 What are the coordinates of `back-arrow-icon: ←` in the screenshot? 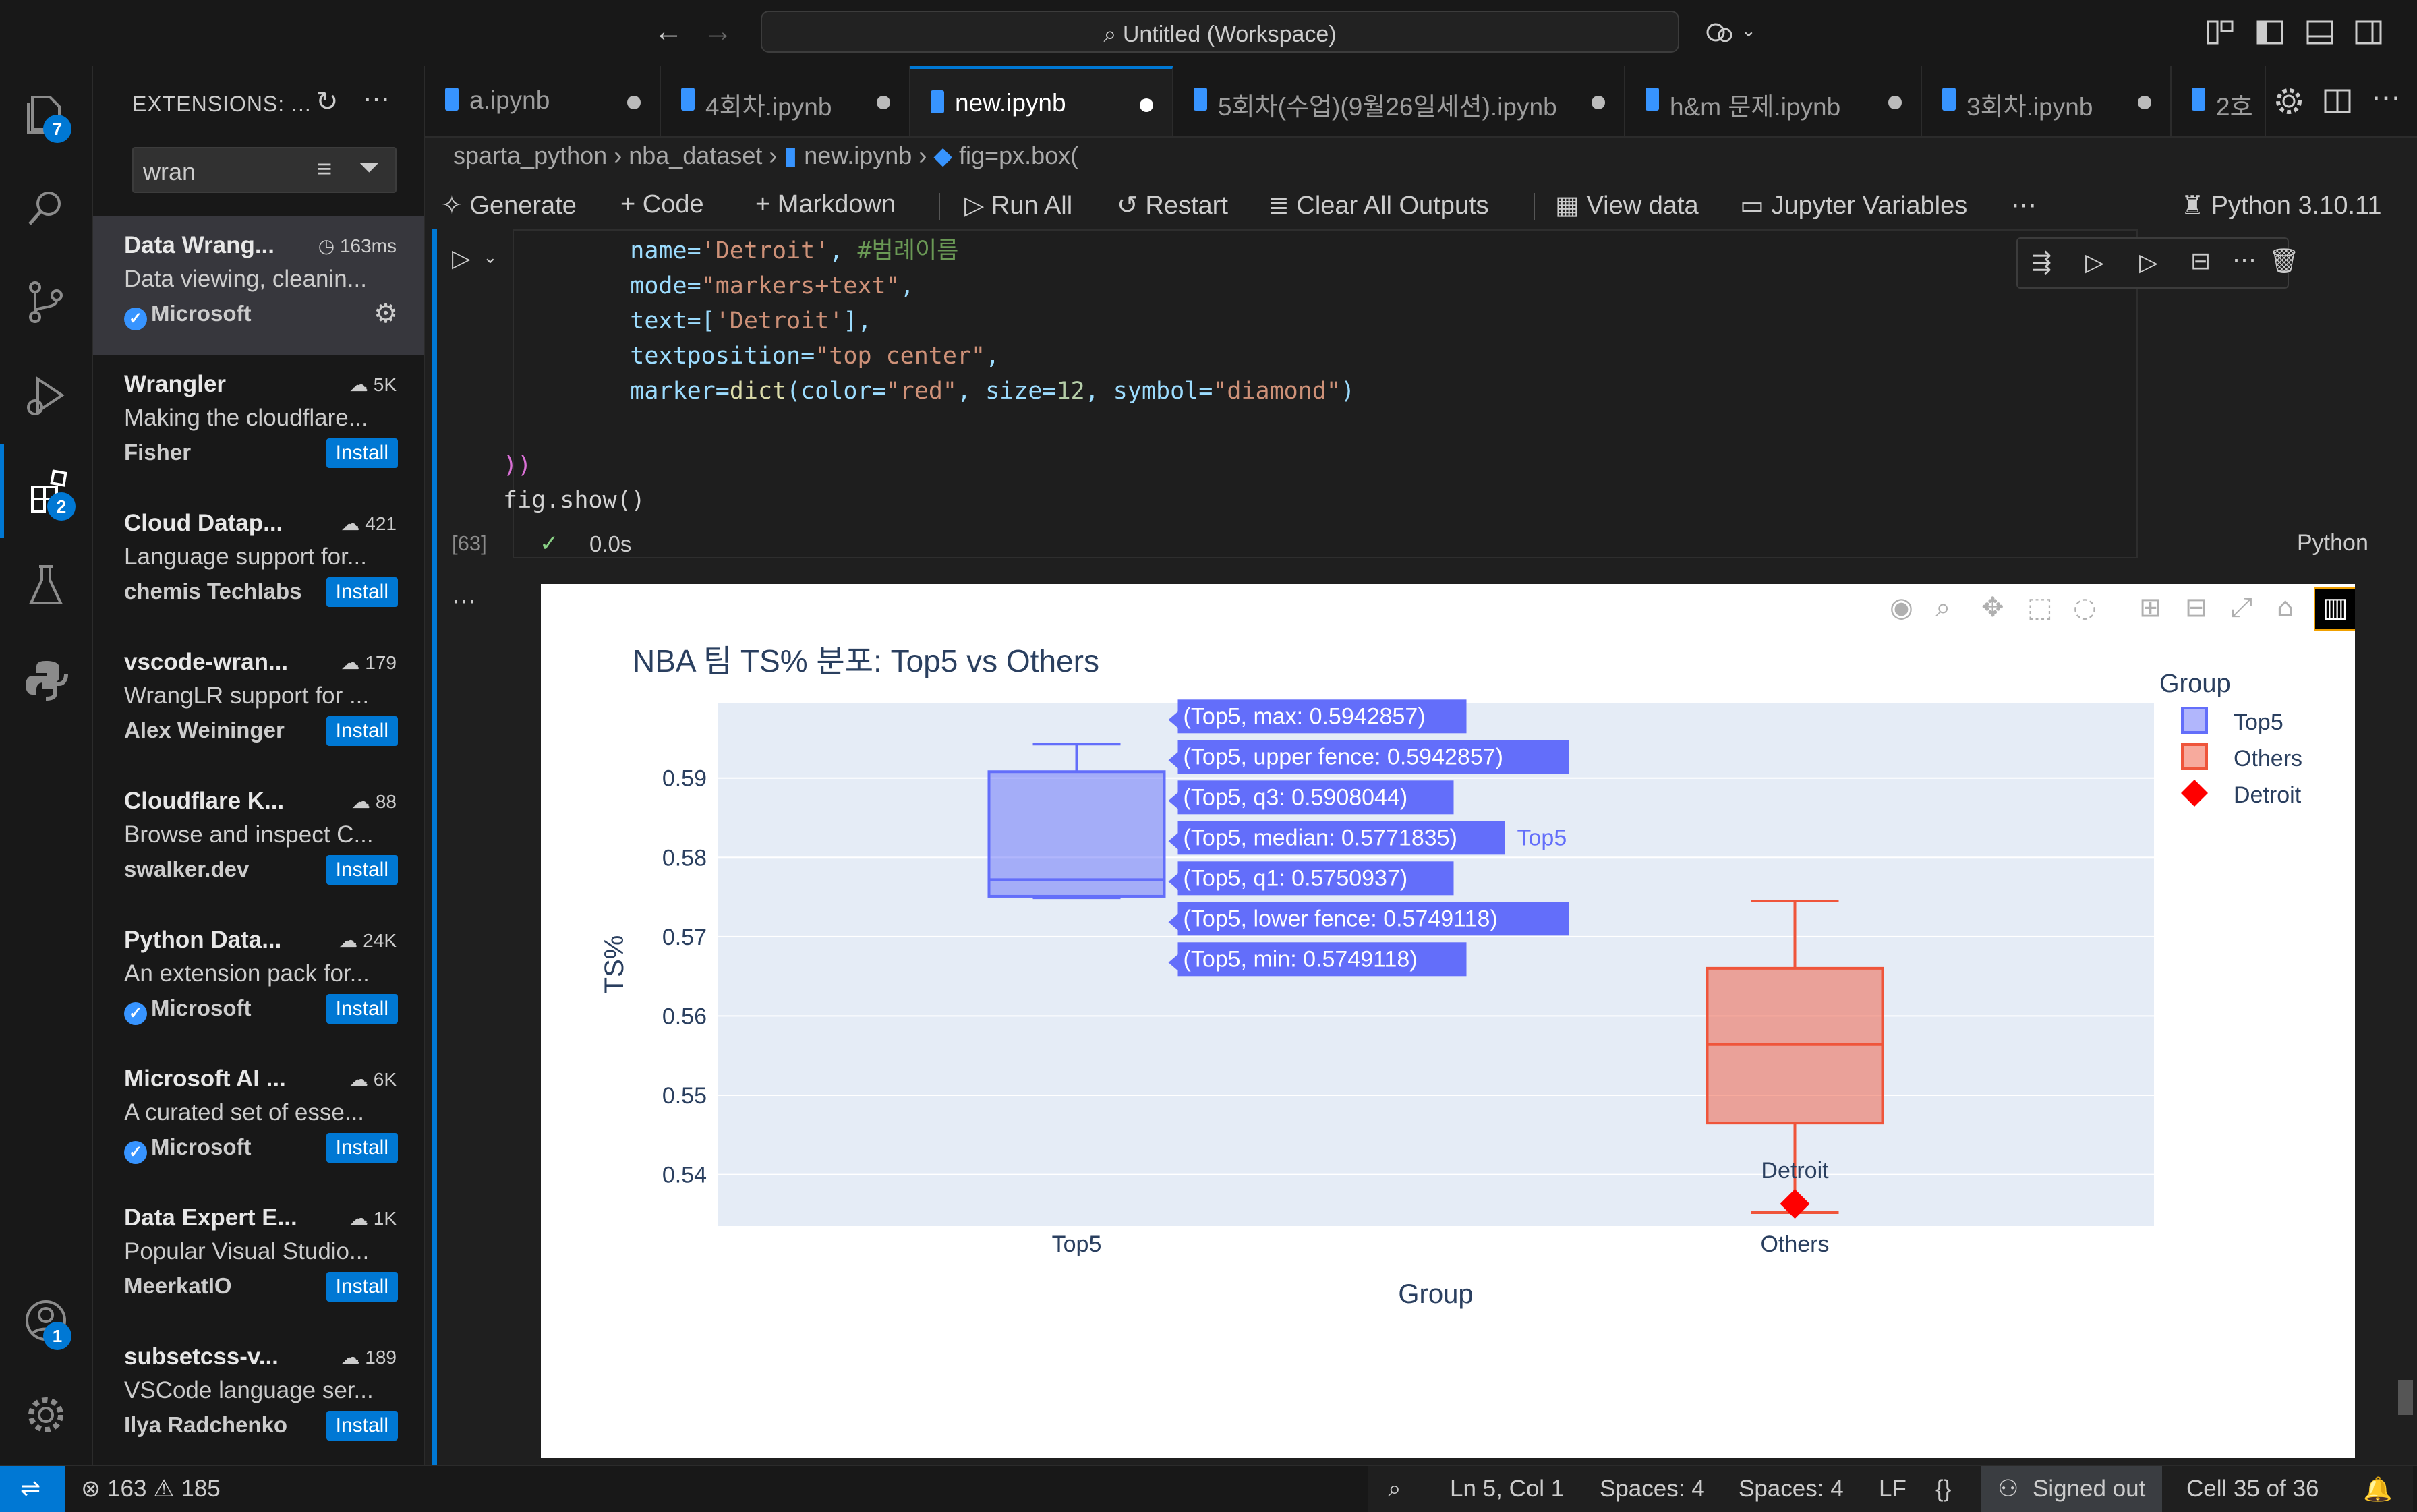 It's located at (668, 32).